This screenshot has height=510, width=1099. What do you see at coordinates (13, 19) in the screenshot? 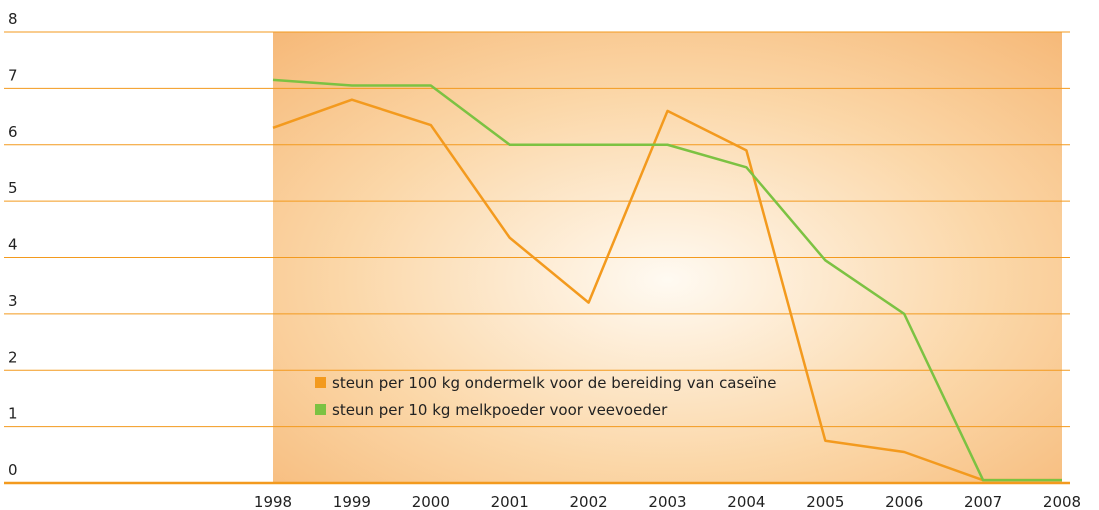
I see `y-tick-label: 8` at bounding box center [13, 19].